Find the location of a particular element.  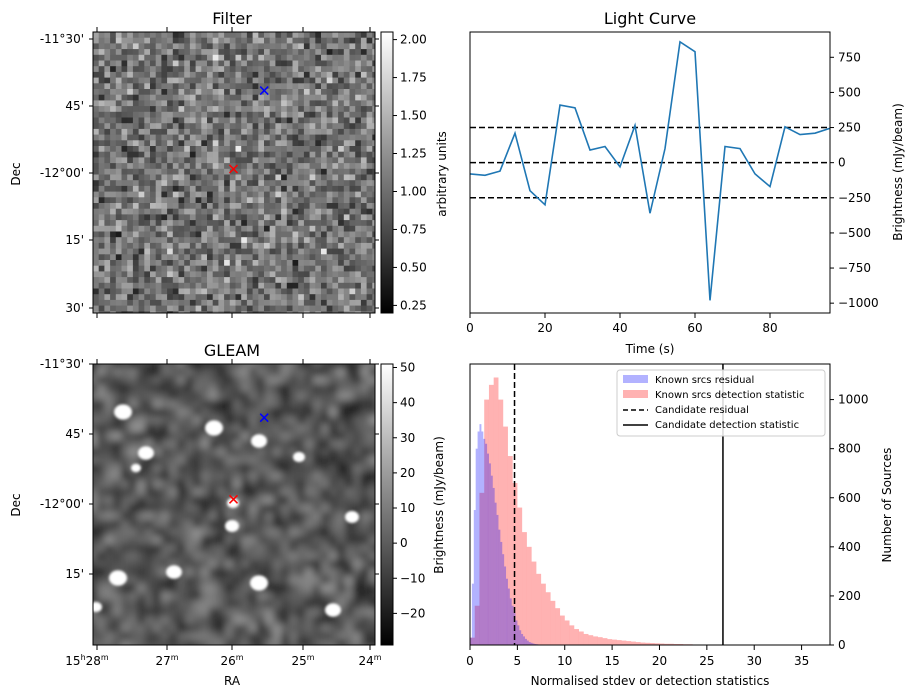

x-tick-label: 15h28m is located at coordinates (87, 660).